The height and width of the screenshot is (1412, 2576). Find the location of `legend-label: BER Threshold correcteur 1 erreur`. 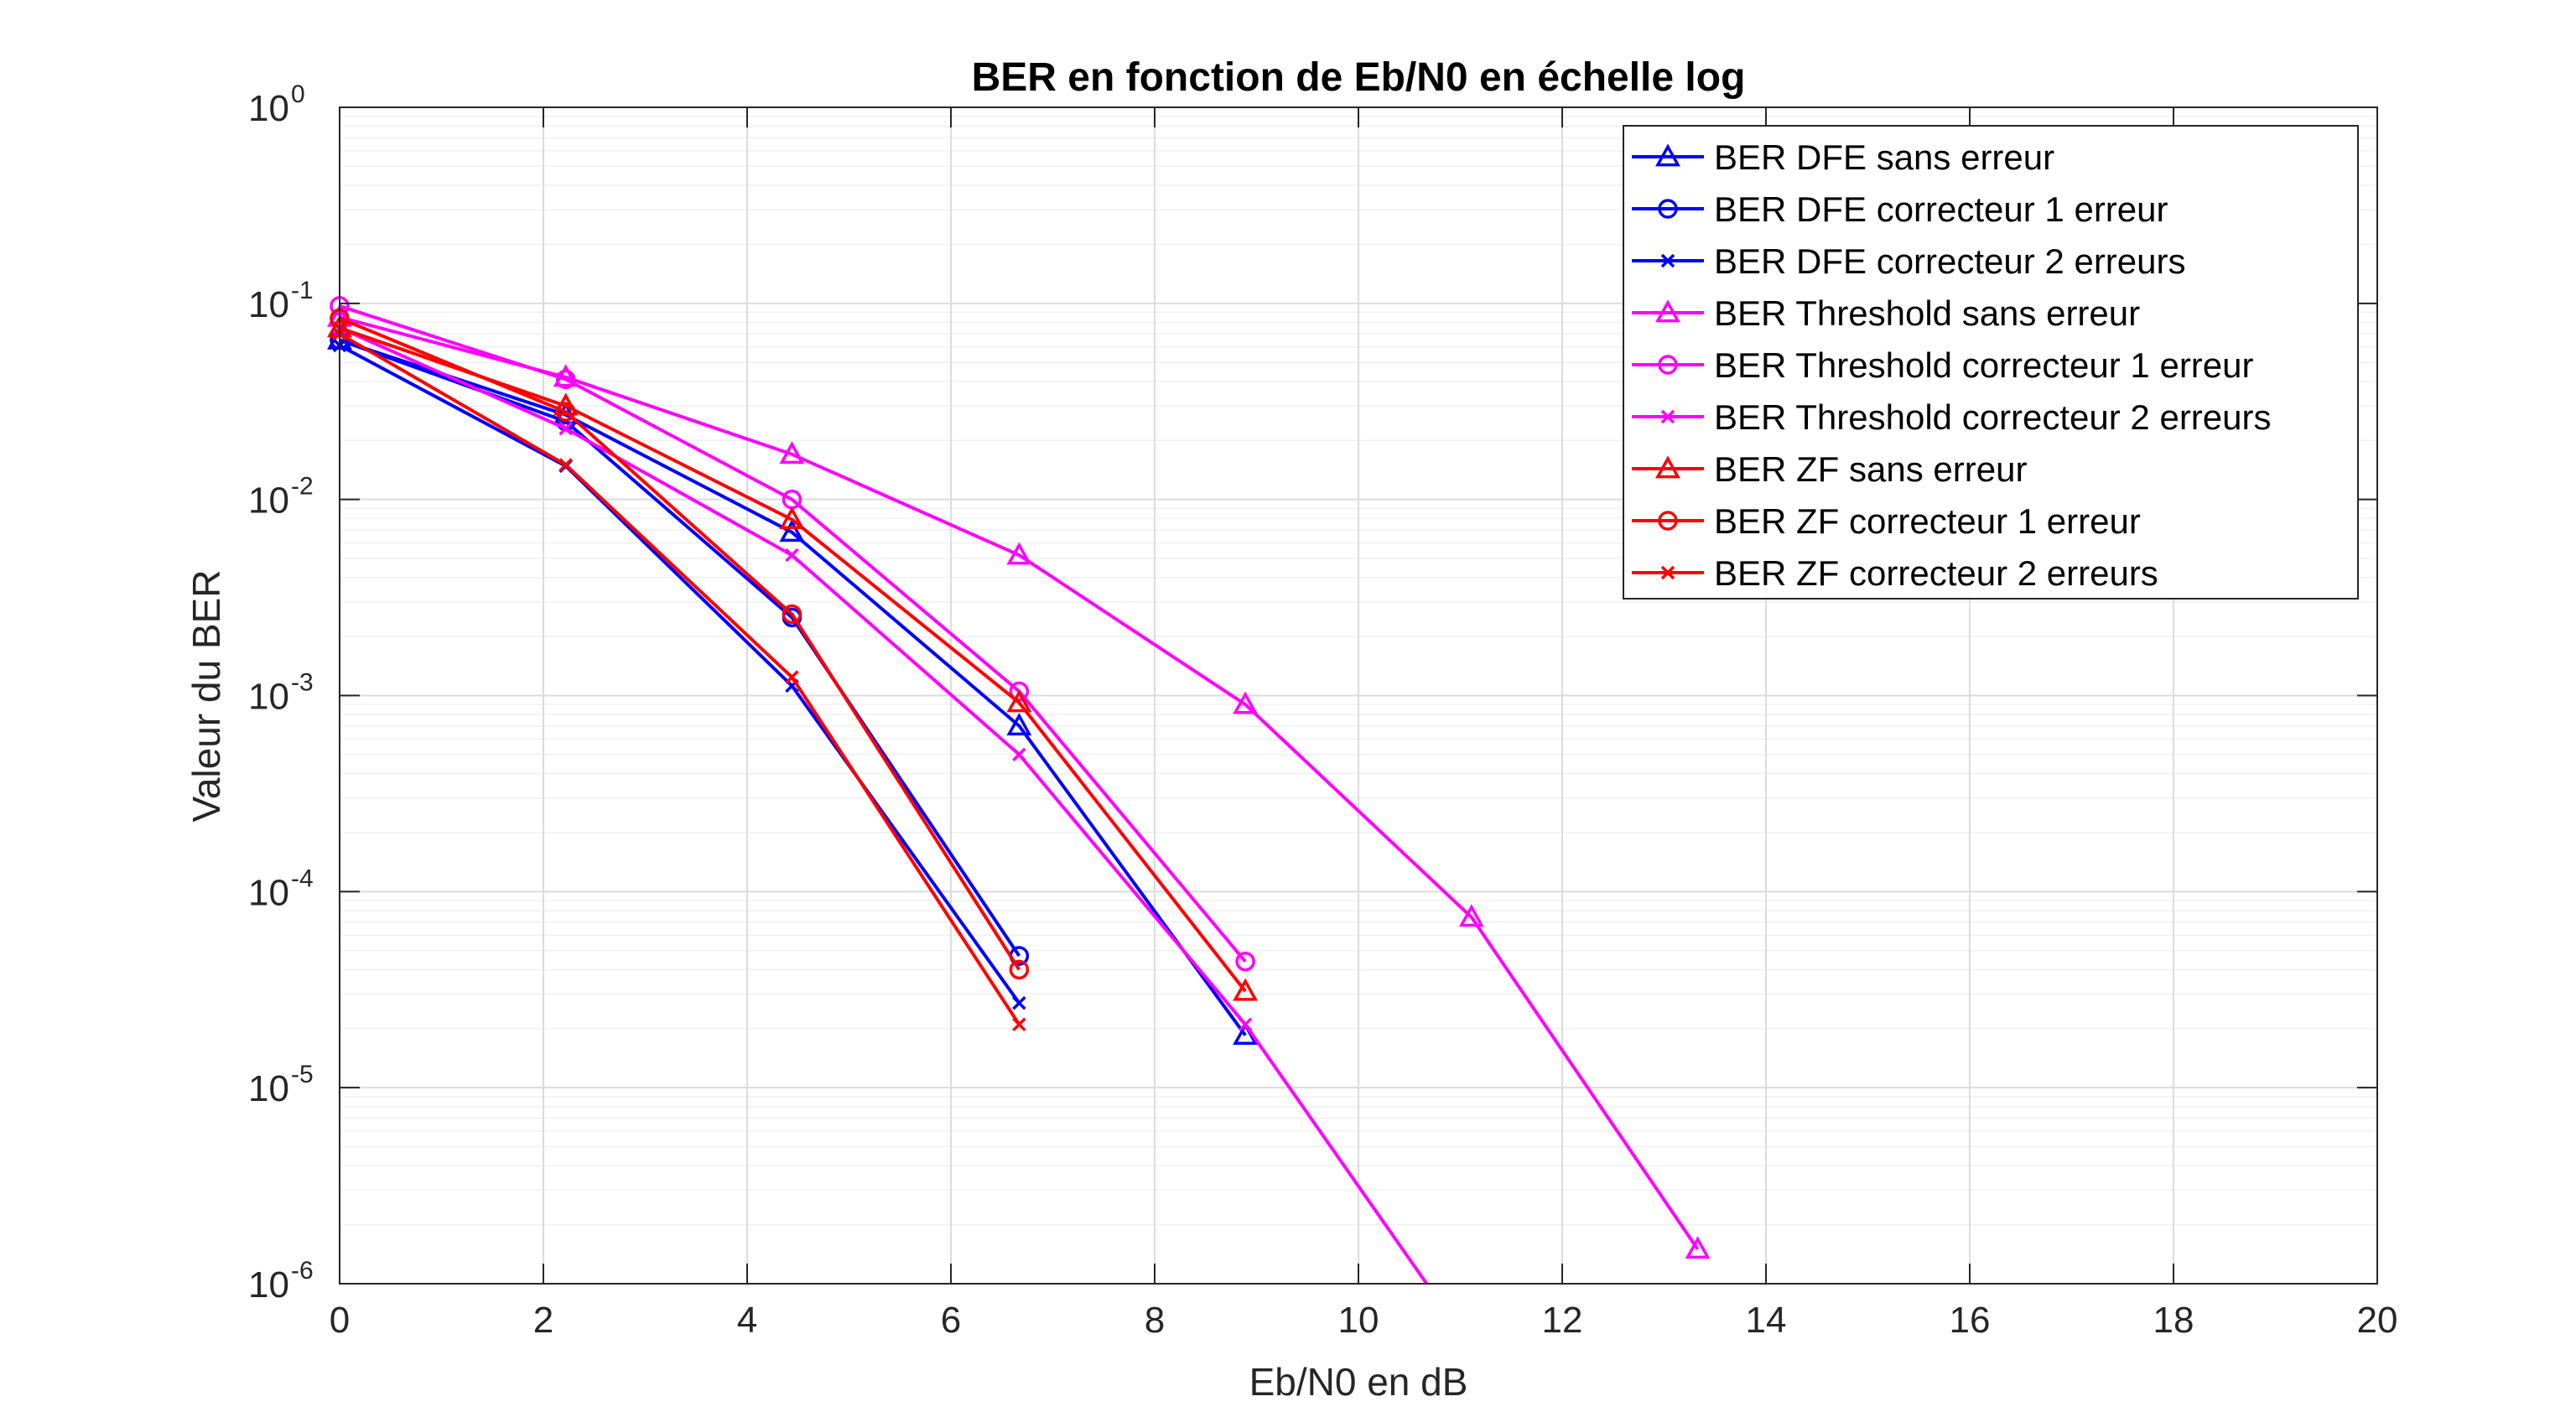

legend-label: BER Threshold correcteur 1 erreur is located at coordinates (1984, 365).